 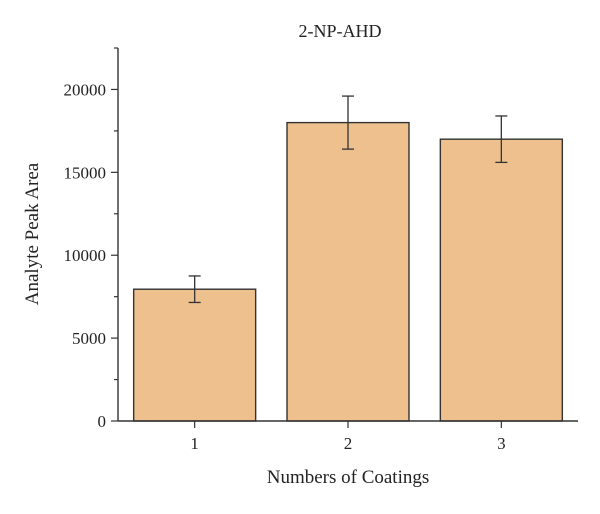 I want to click on y-tick-label: 15000, so click(x=85, y=172).